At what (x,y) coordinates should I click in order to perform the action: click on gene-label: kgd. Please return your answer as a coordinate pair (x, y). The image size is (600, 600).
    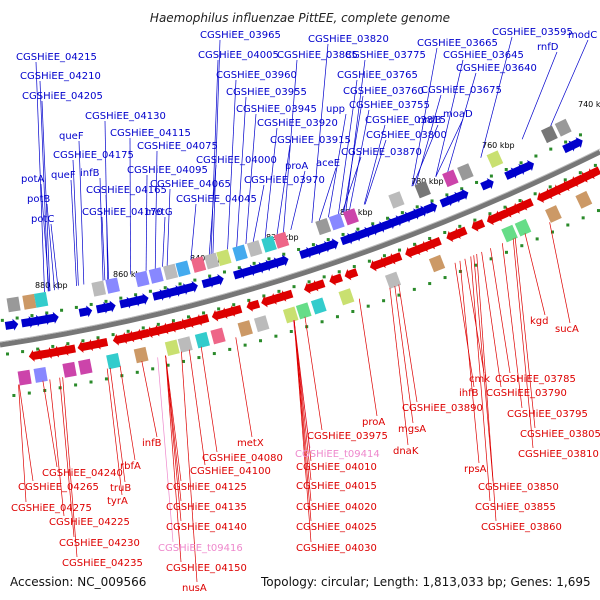
    Looking at the image, I should click on (539, 321).